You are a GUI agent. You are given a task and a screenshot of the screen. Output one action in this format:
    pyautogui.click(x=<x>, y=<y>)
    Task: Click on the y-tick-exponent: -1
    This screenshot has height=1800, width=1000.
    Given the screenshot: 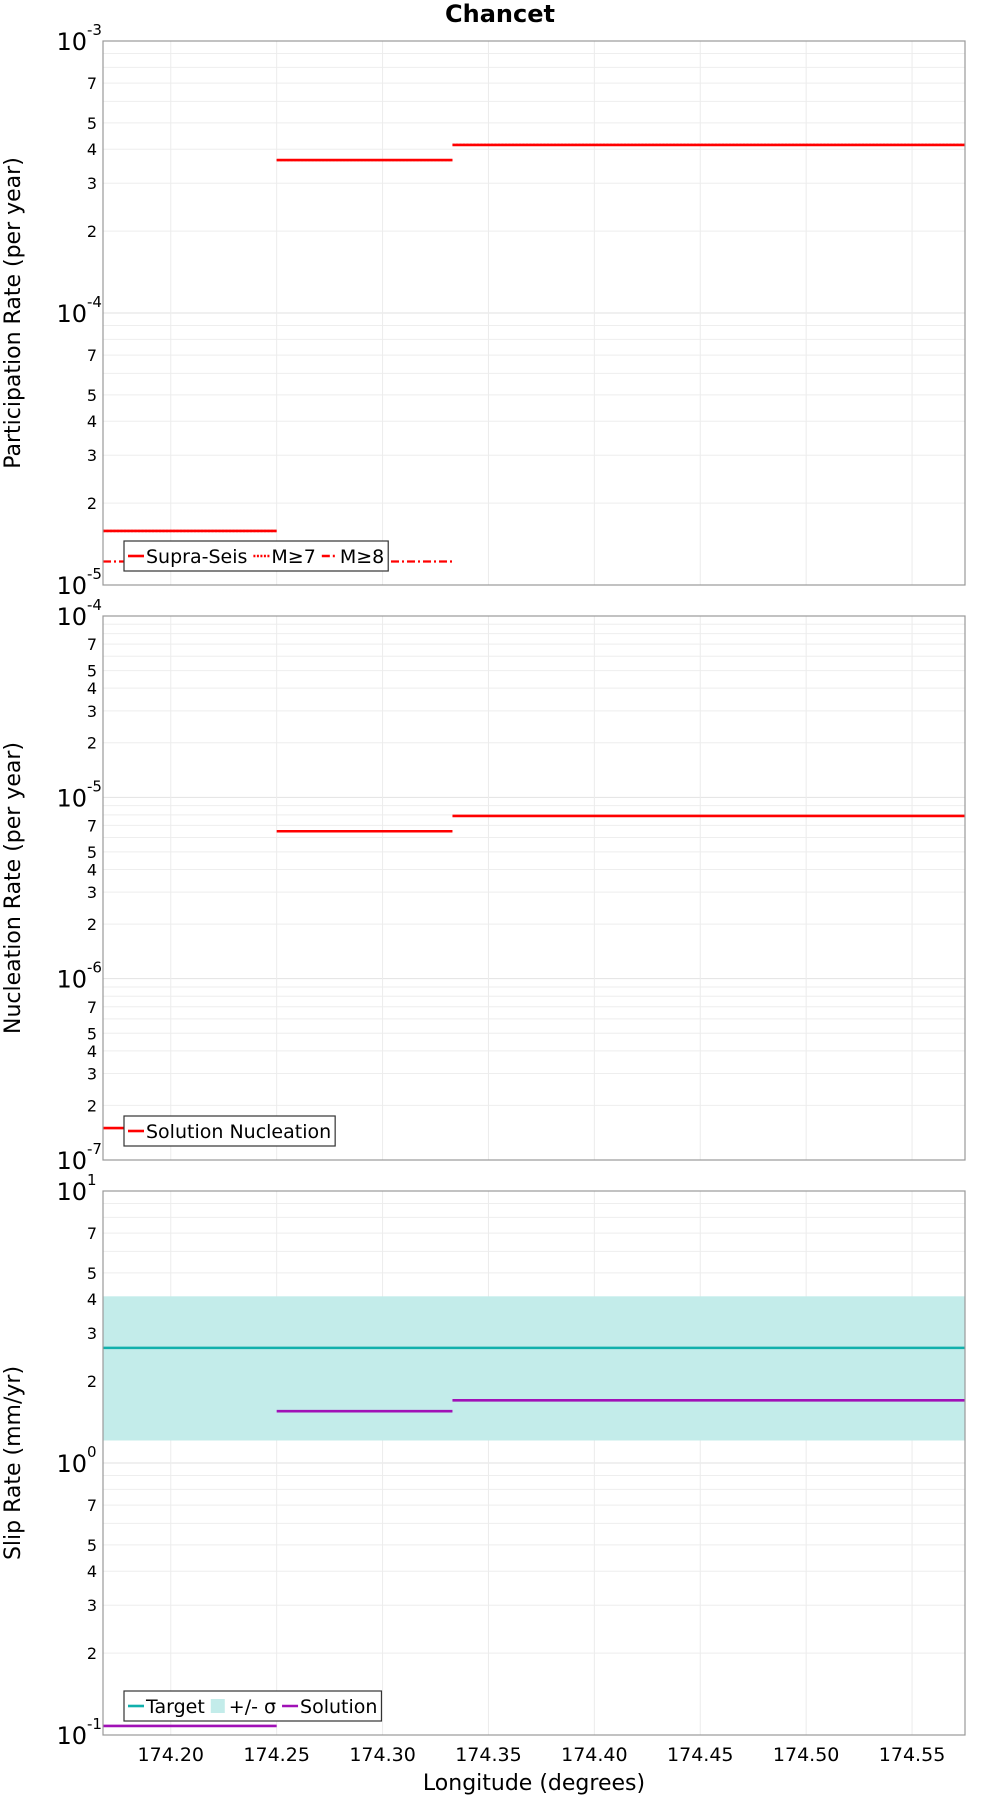 What is the action you would take?
    pyautogui.click(x=94, y=1724)
    